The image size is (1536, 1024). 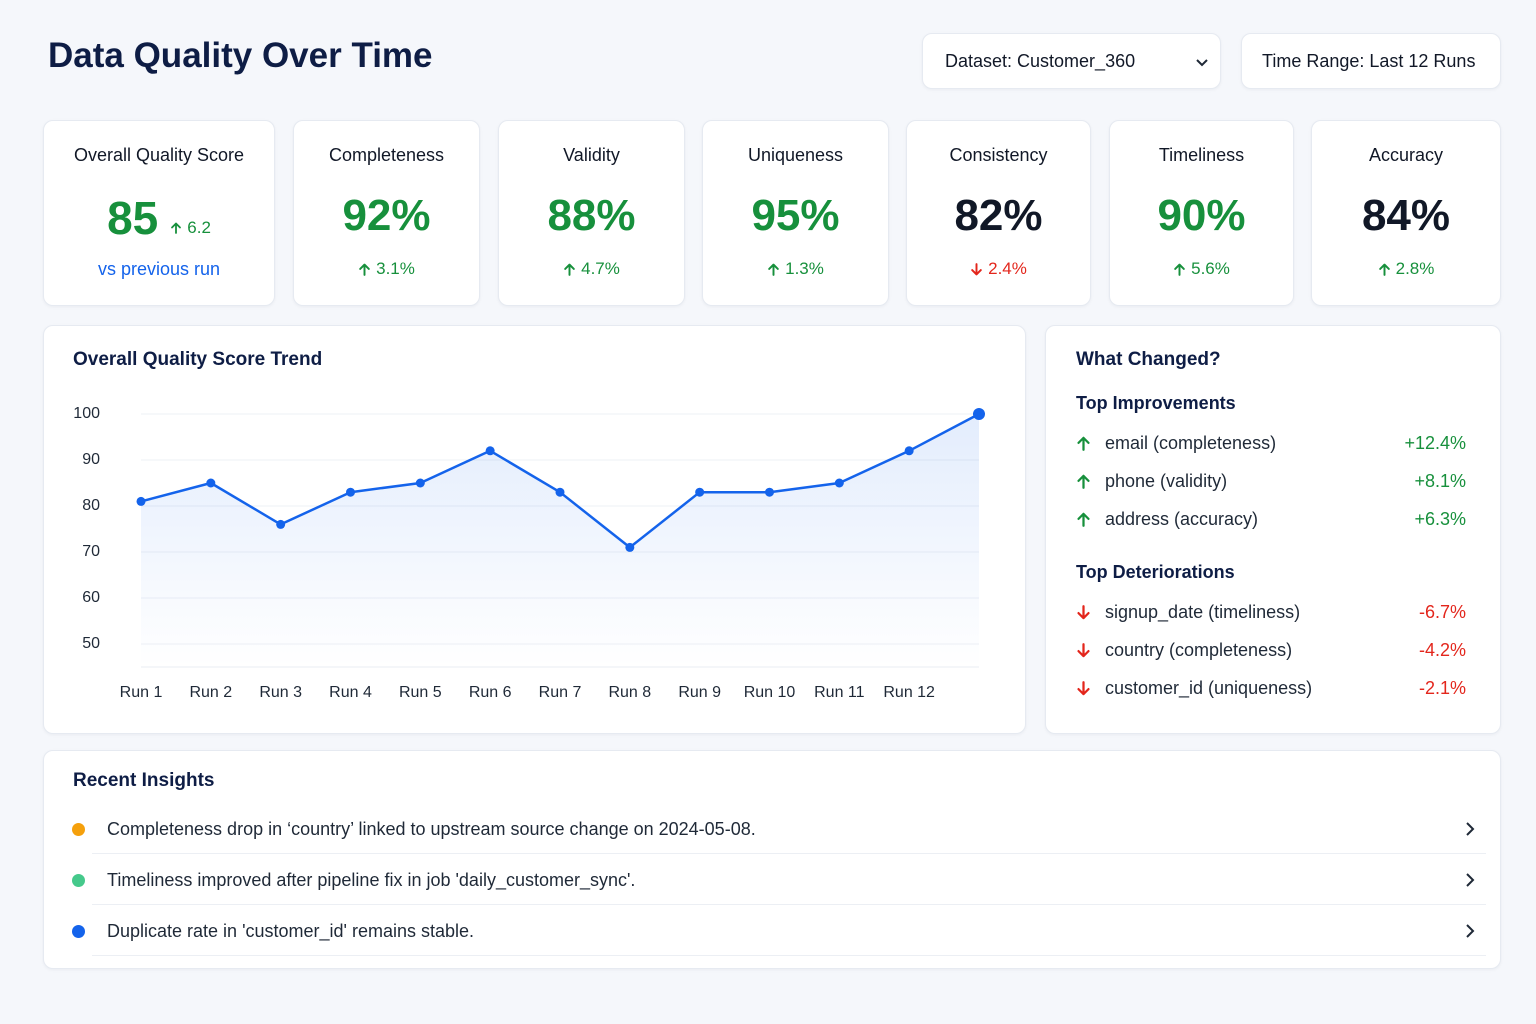 What do you see at coordinates (210, 692) in the screenshot?
I see `x-tick-label: Run 2` at bounding box center [210, 692].